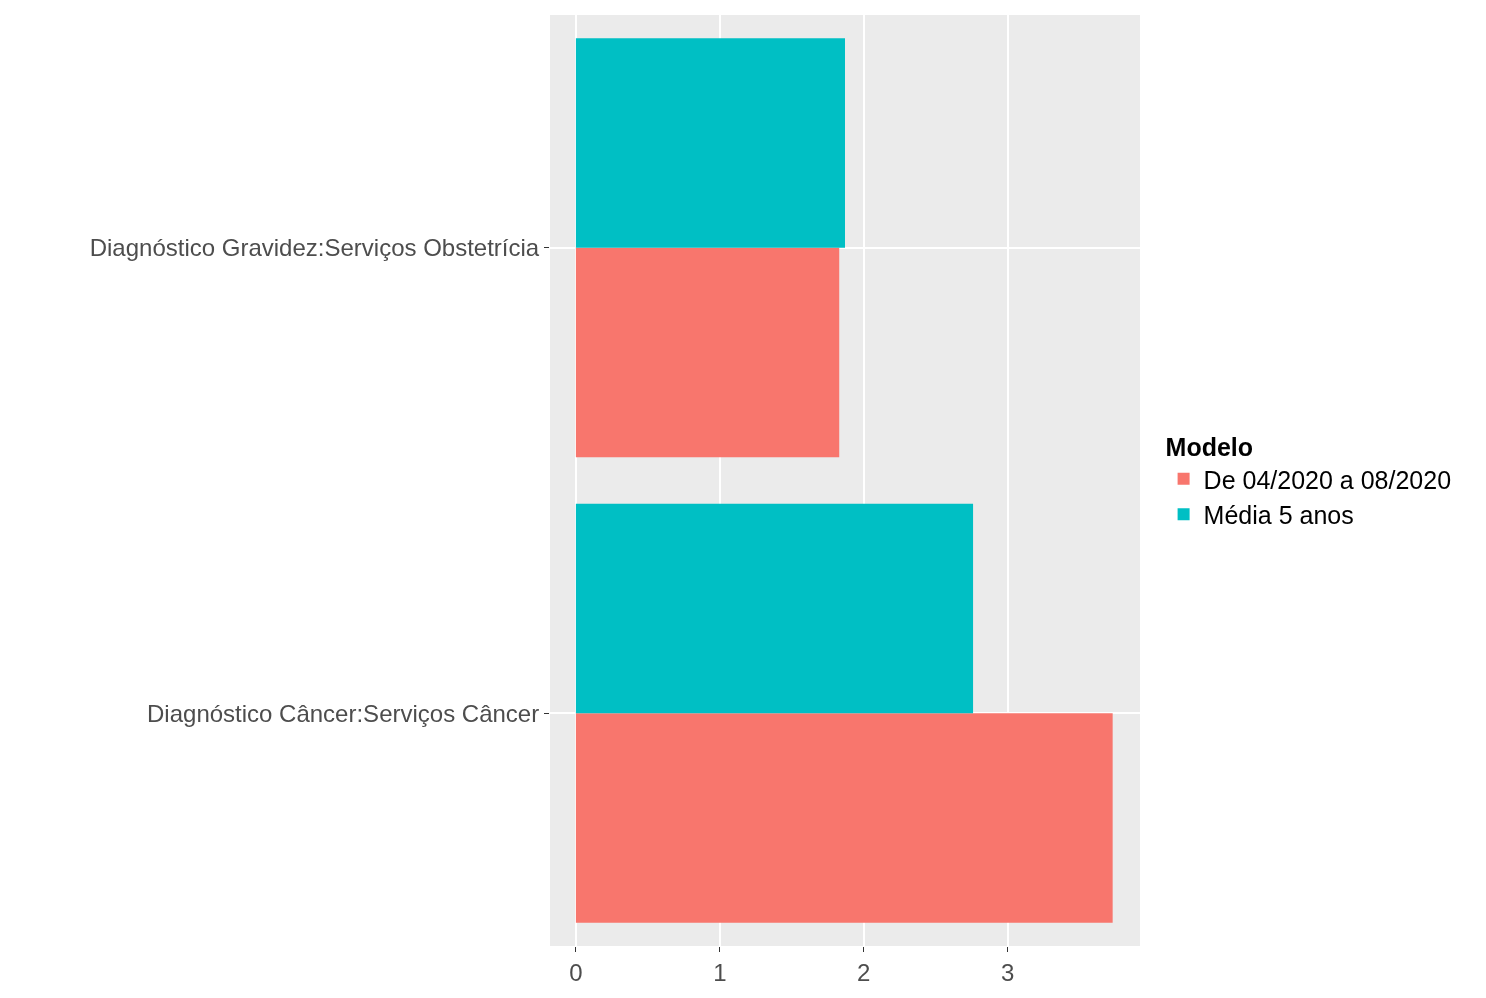  What do you see at coordinates (720, 972) in the screenshot?
I see `x-tick-label: 1` at bounding box center [720, 972].